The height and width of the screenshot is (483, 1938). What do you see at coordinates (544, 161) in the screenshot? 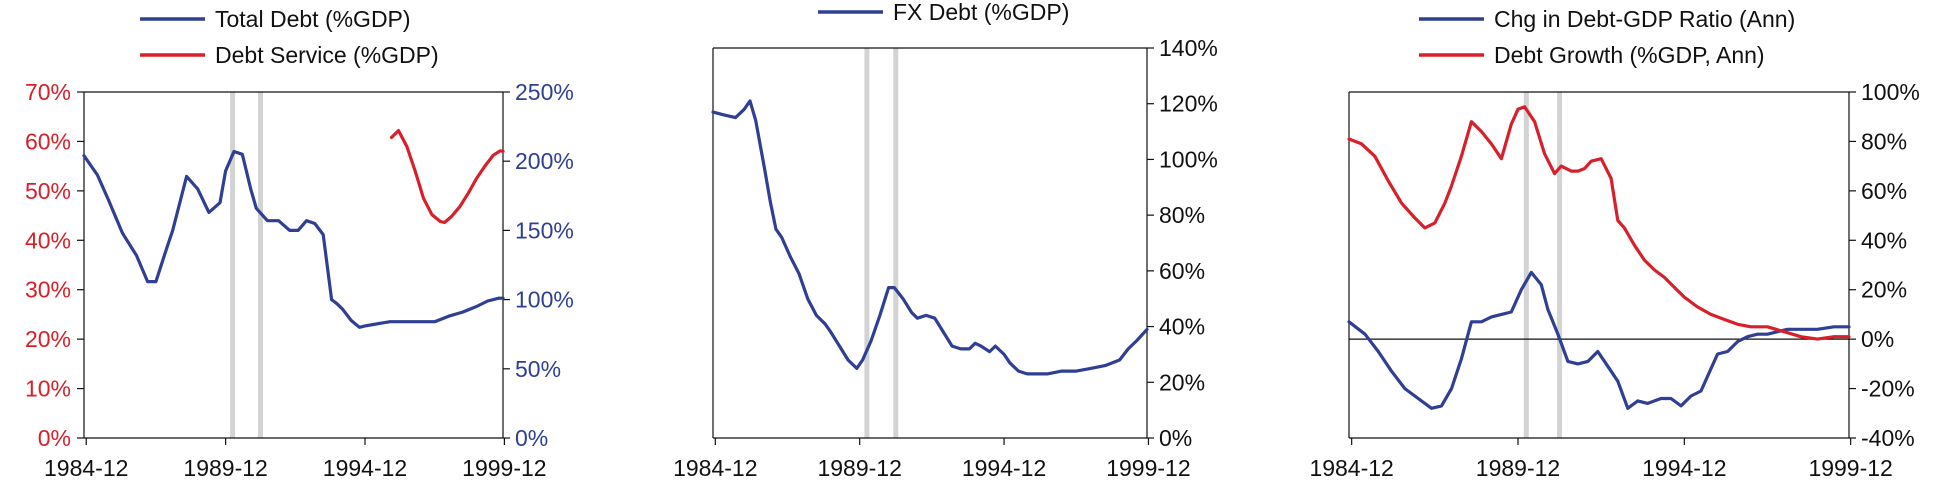
I see `right-y-tick-label: 200%` at bounding box center [544, 161].